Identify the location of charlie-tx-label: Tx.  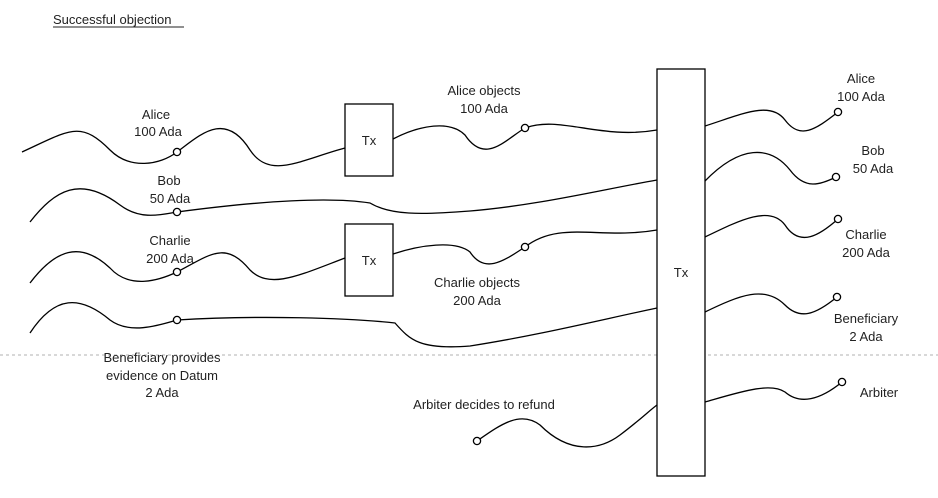
(369, 260).